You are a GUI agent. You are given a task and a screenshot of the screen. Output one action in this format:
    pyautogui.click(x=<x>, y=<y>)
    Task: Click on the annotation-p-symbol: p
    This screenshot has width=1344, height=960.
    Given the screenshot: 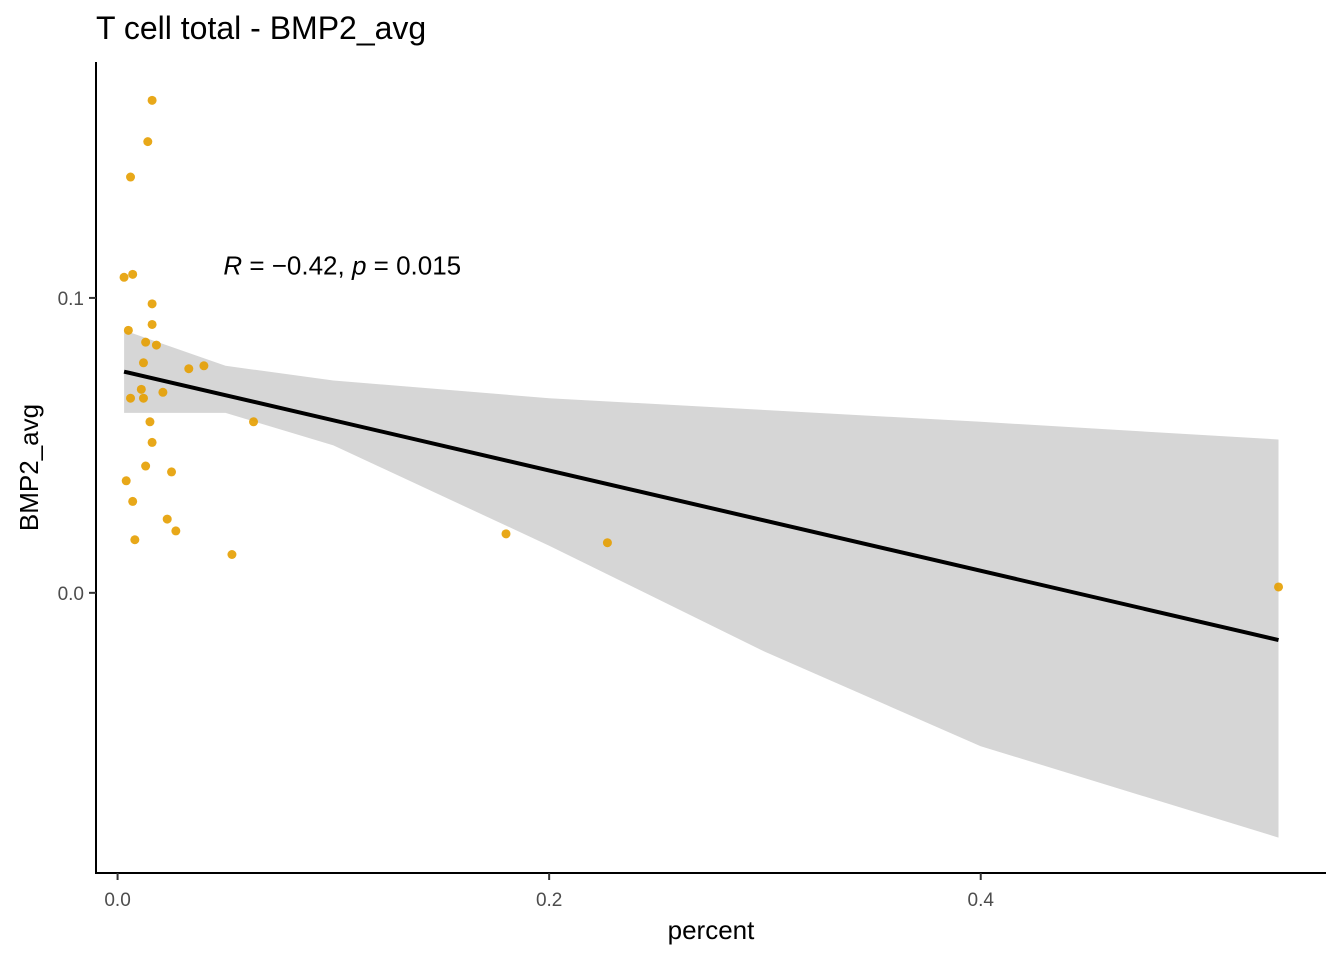 What is the action you would take?
    pyautogui.click(x=358, y=265)
    